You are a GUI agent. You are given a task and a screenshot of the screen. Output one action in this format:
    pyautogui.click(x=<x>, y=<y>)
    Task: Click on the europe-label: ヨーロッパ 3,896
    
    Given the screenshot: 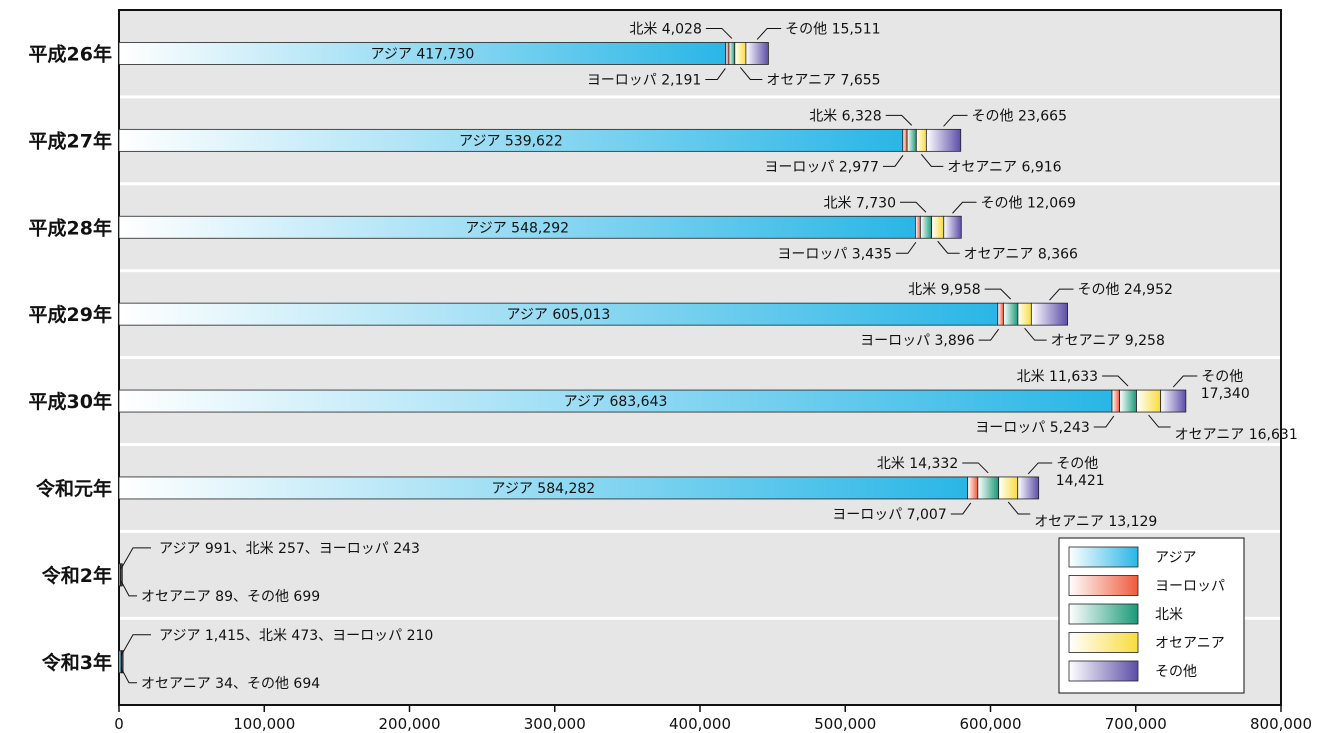 What is the action you would take?
    pyautogui.click(x=917, y=341)
    